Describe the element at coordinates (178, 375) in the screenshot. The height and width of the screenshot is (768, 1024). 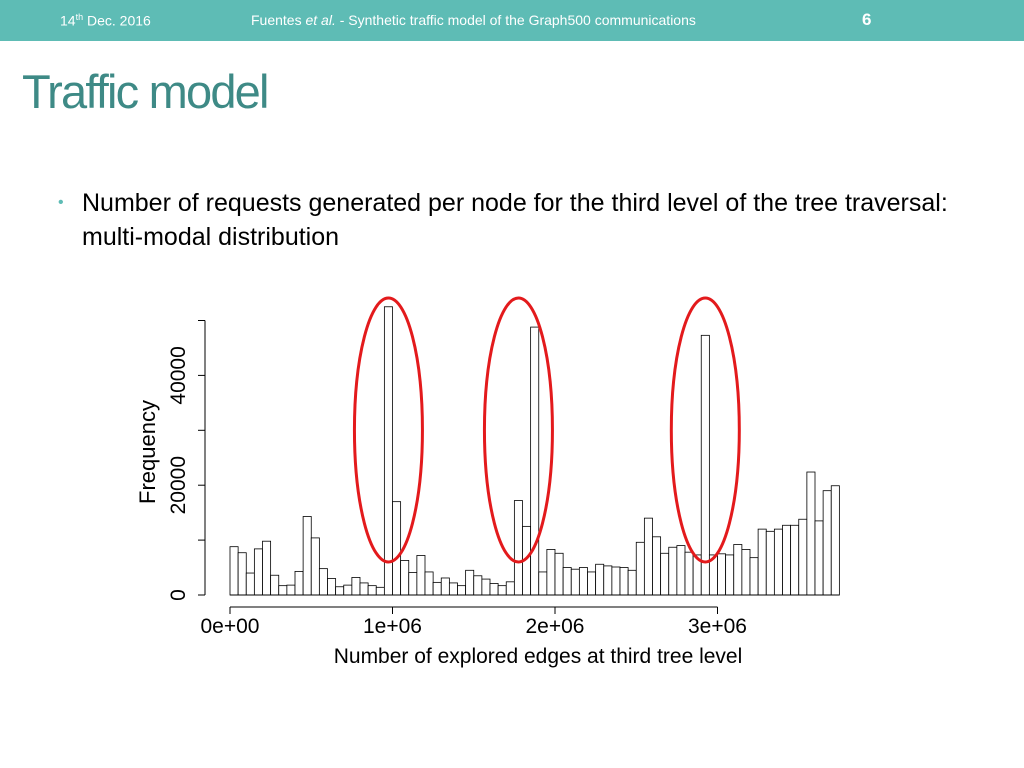
I see `y-tick-label: 40000` at that location.